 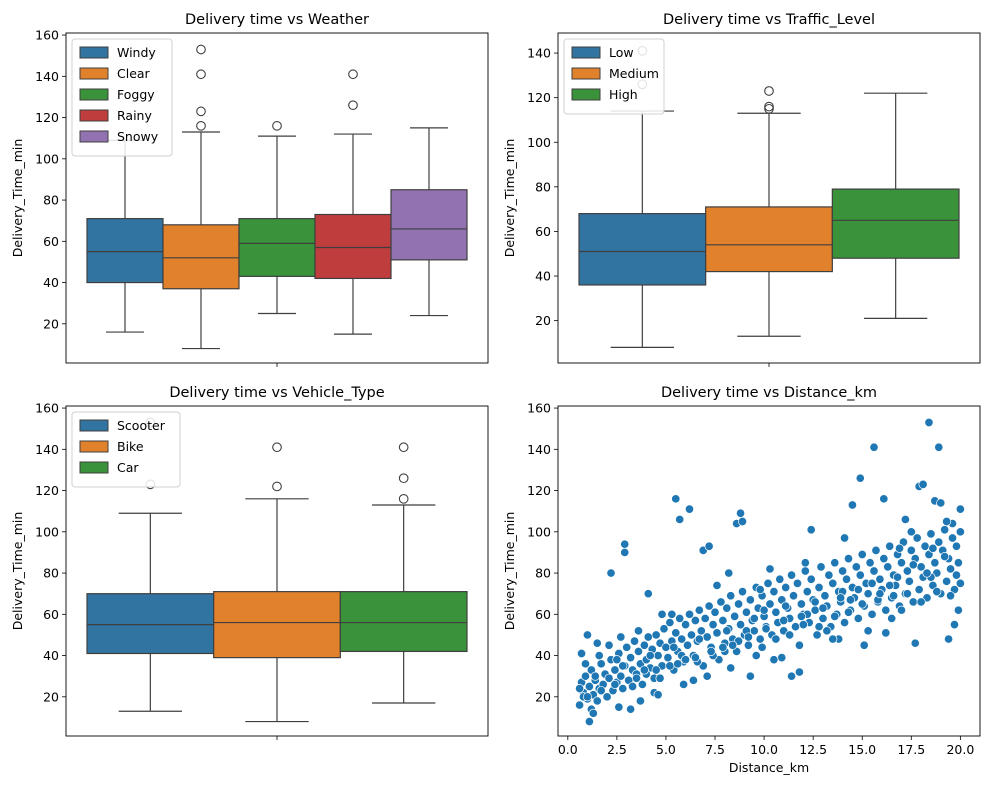 I want to click on legend-label: Snowy, so click(x=138, y=136).